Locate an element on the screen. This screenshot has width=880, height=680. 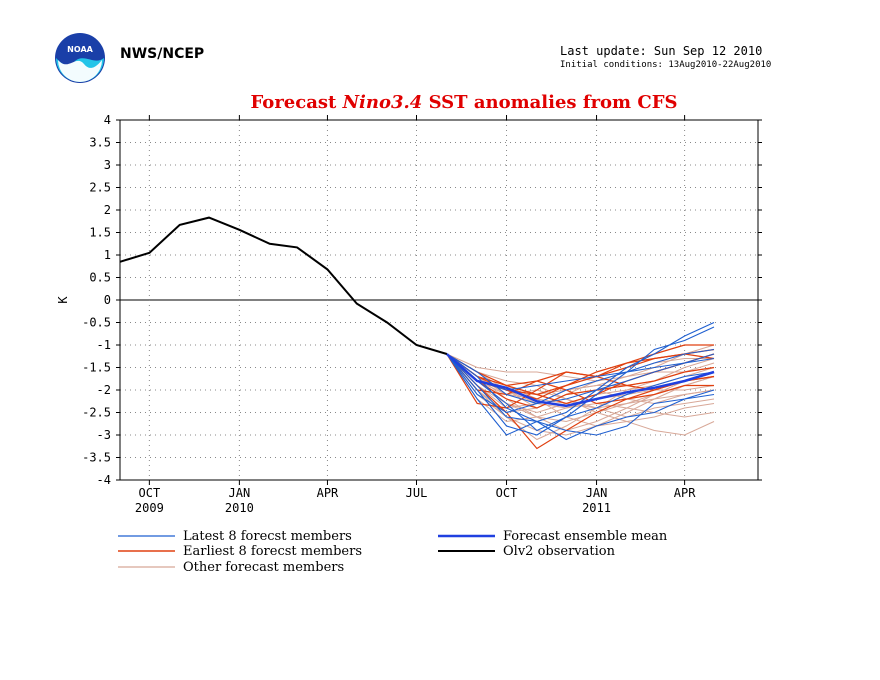
y-tick-label: -3 is located at coordinates (104, 435).